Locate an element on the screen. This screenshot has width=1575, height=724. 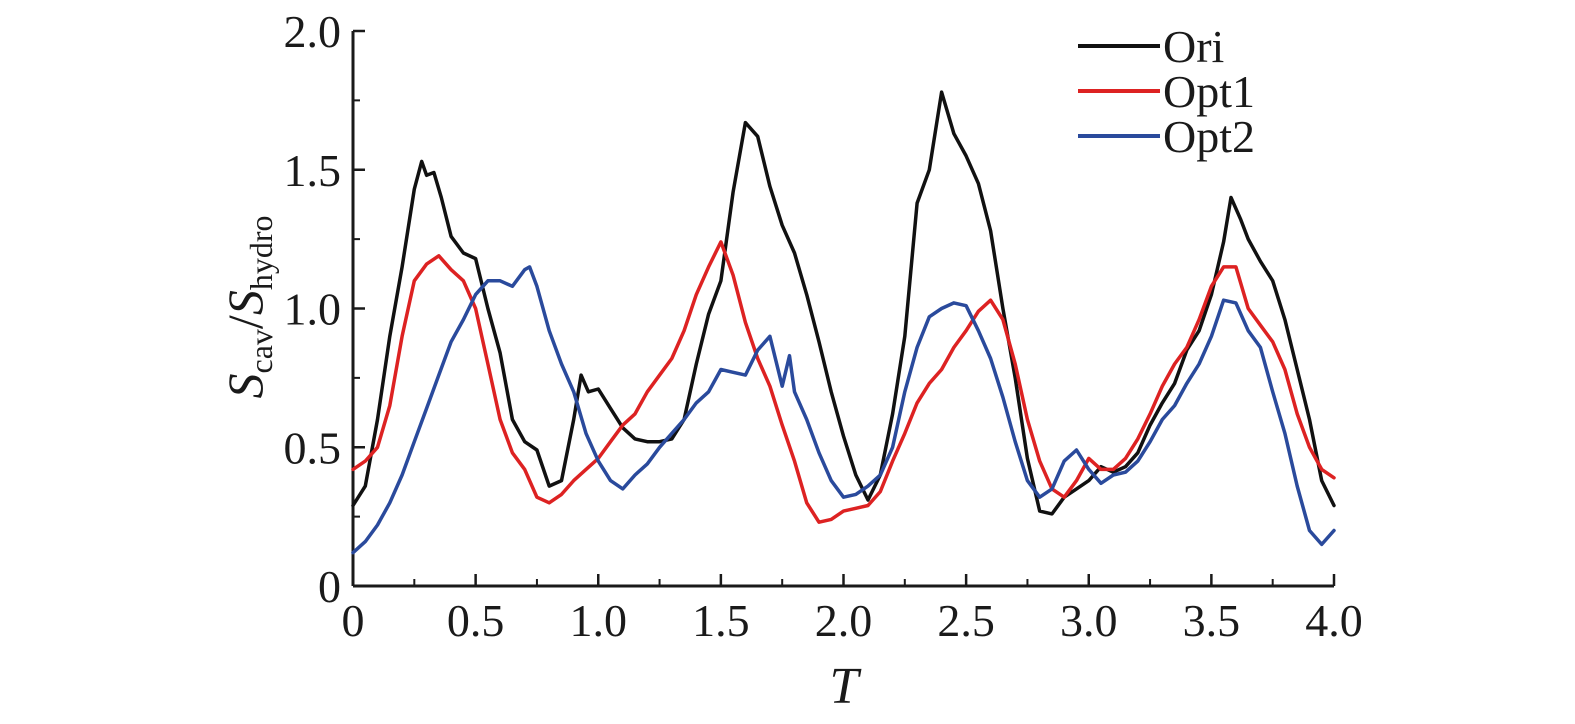
x-tick-label: 1.0 is located at coordinates (599, 620).